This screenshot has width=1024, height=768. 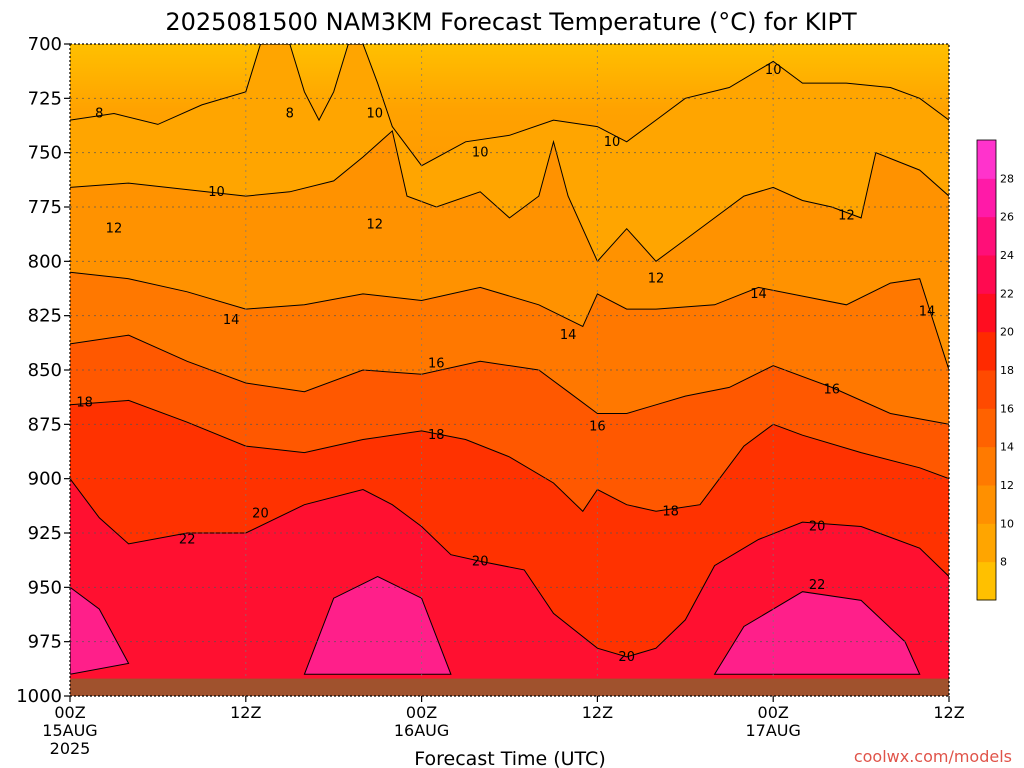 I want to click on x-tick-date-label: 15AUG, so click(x=69, y=730).